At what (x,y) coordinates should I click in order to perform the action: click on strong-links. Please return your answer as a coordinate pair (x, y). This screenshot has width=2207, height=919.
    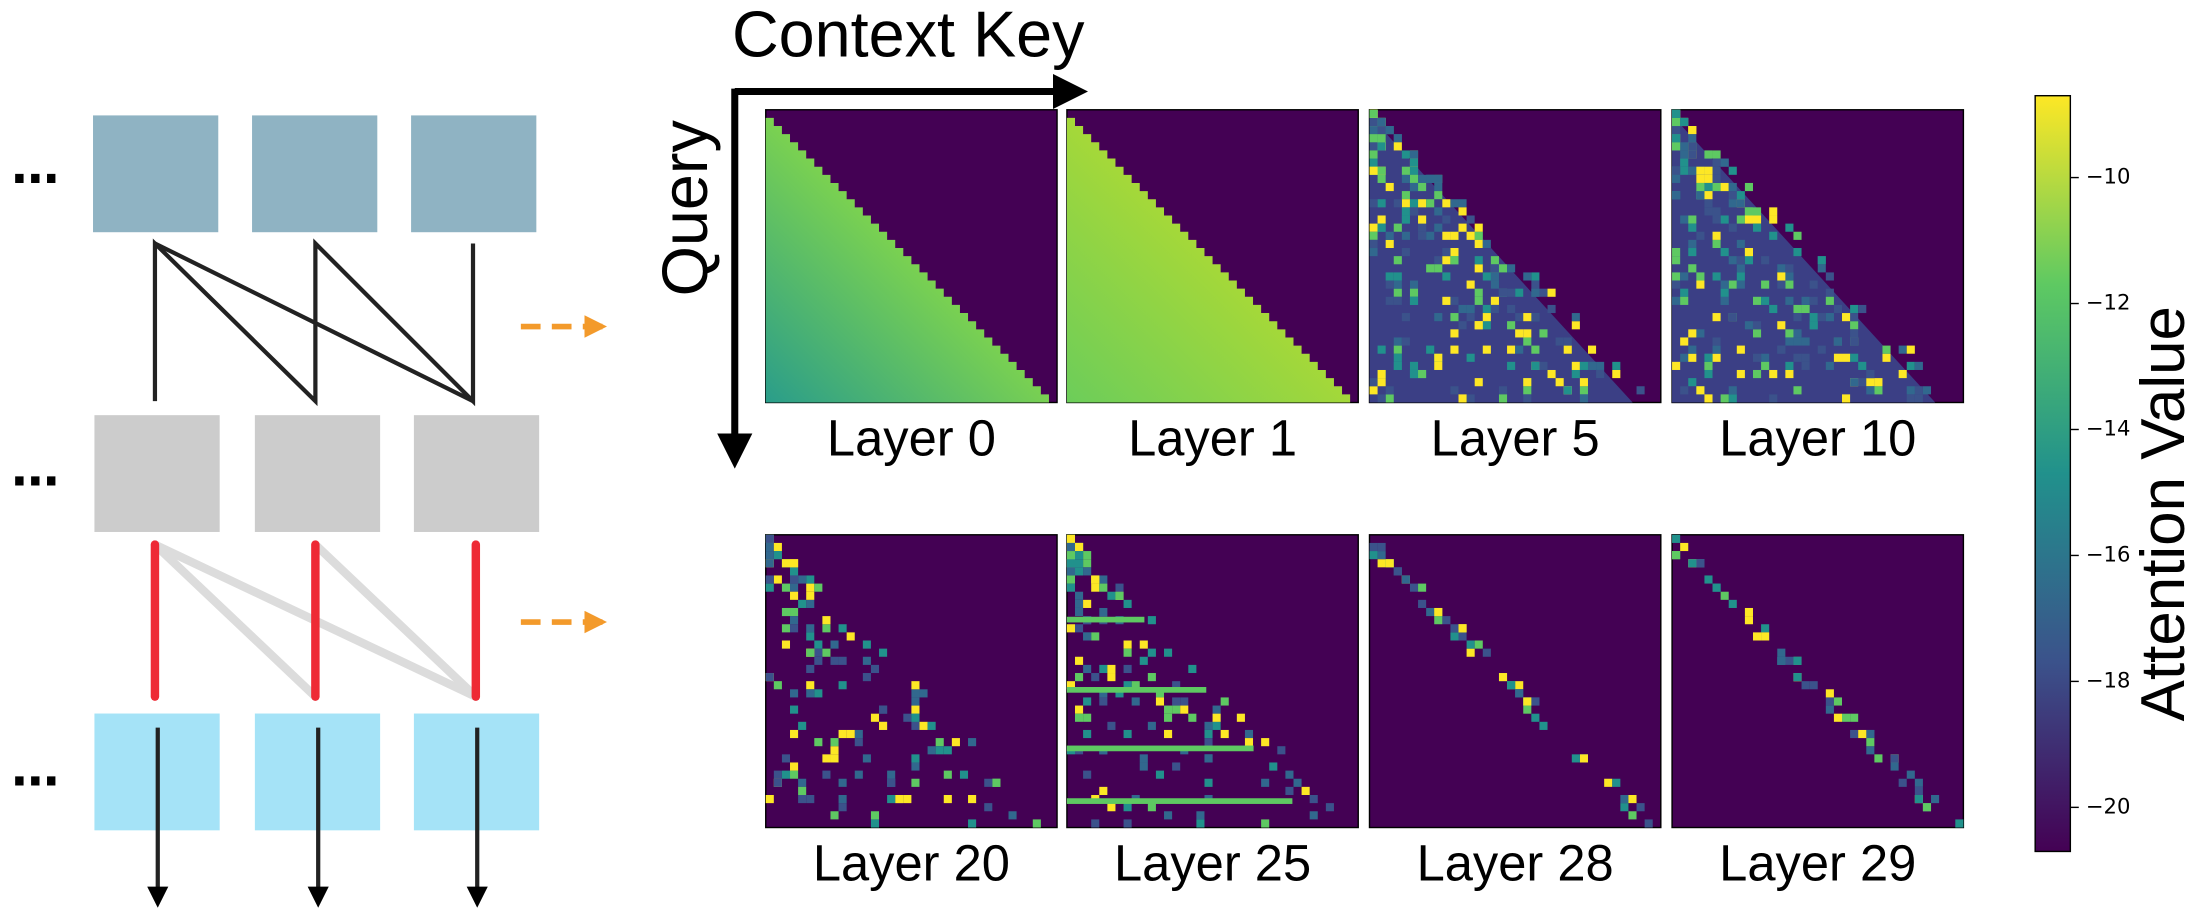
    Looking at the image, I should click on (315, 620).